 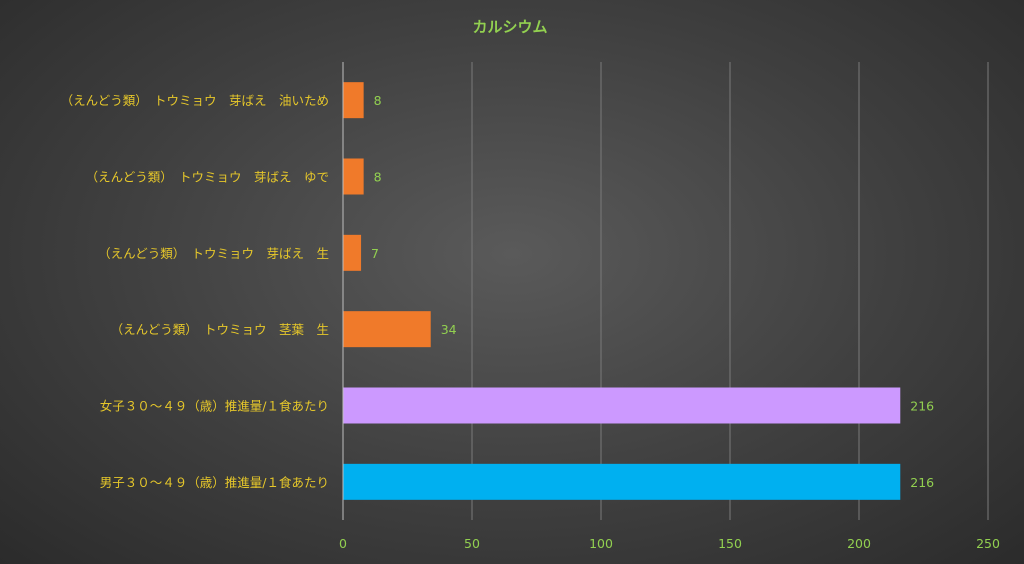 I want to click on x-tick-label: 100, so click(x=601, y=543).